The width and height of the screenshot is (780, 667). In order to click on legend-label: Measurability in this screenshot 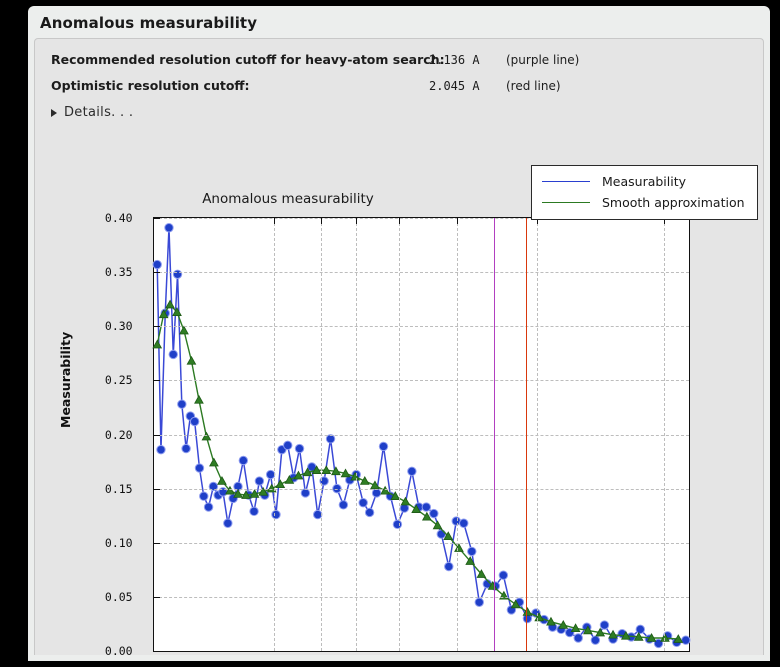, I will do `click(644, 181)`.